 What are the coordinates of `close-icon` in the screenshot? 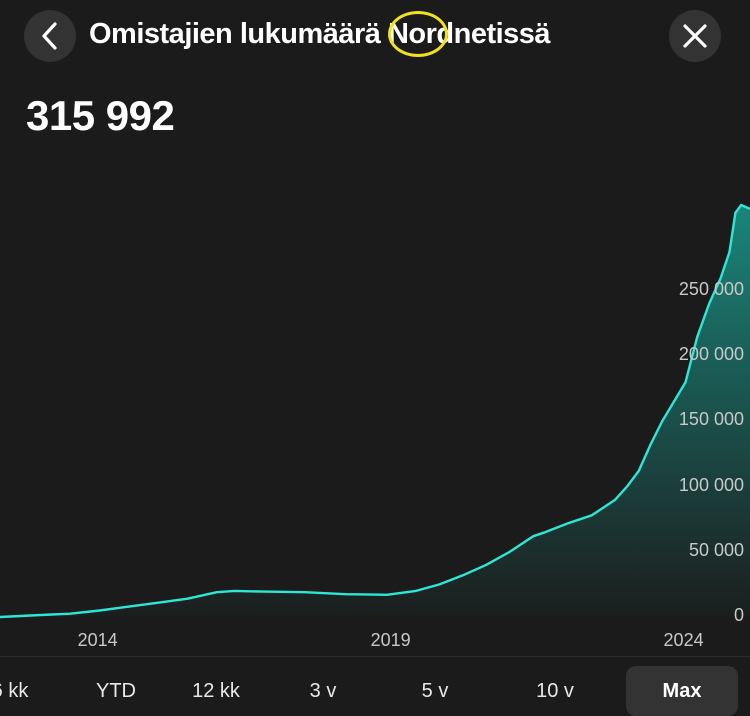 It's located at (695, 36).